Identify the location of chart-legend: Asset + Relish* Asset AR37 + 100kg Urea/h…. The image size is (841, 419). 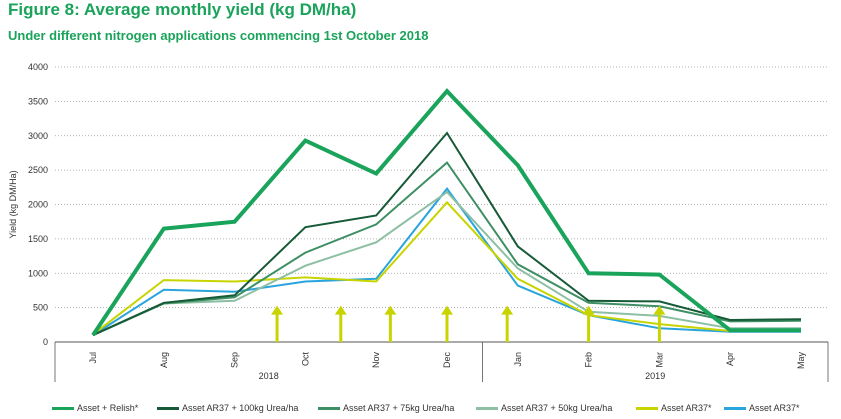
(420, 410).